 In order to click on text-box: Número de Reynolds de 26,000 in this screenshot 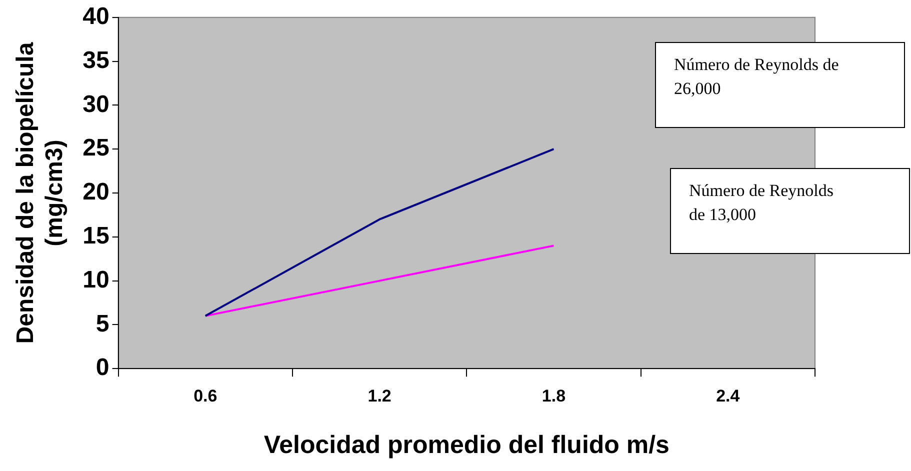, I will do `click(780, 85)`.